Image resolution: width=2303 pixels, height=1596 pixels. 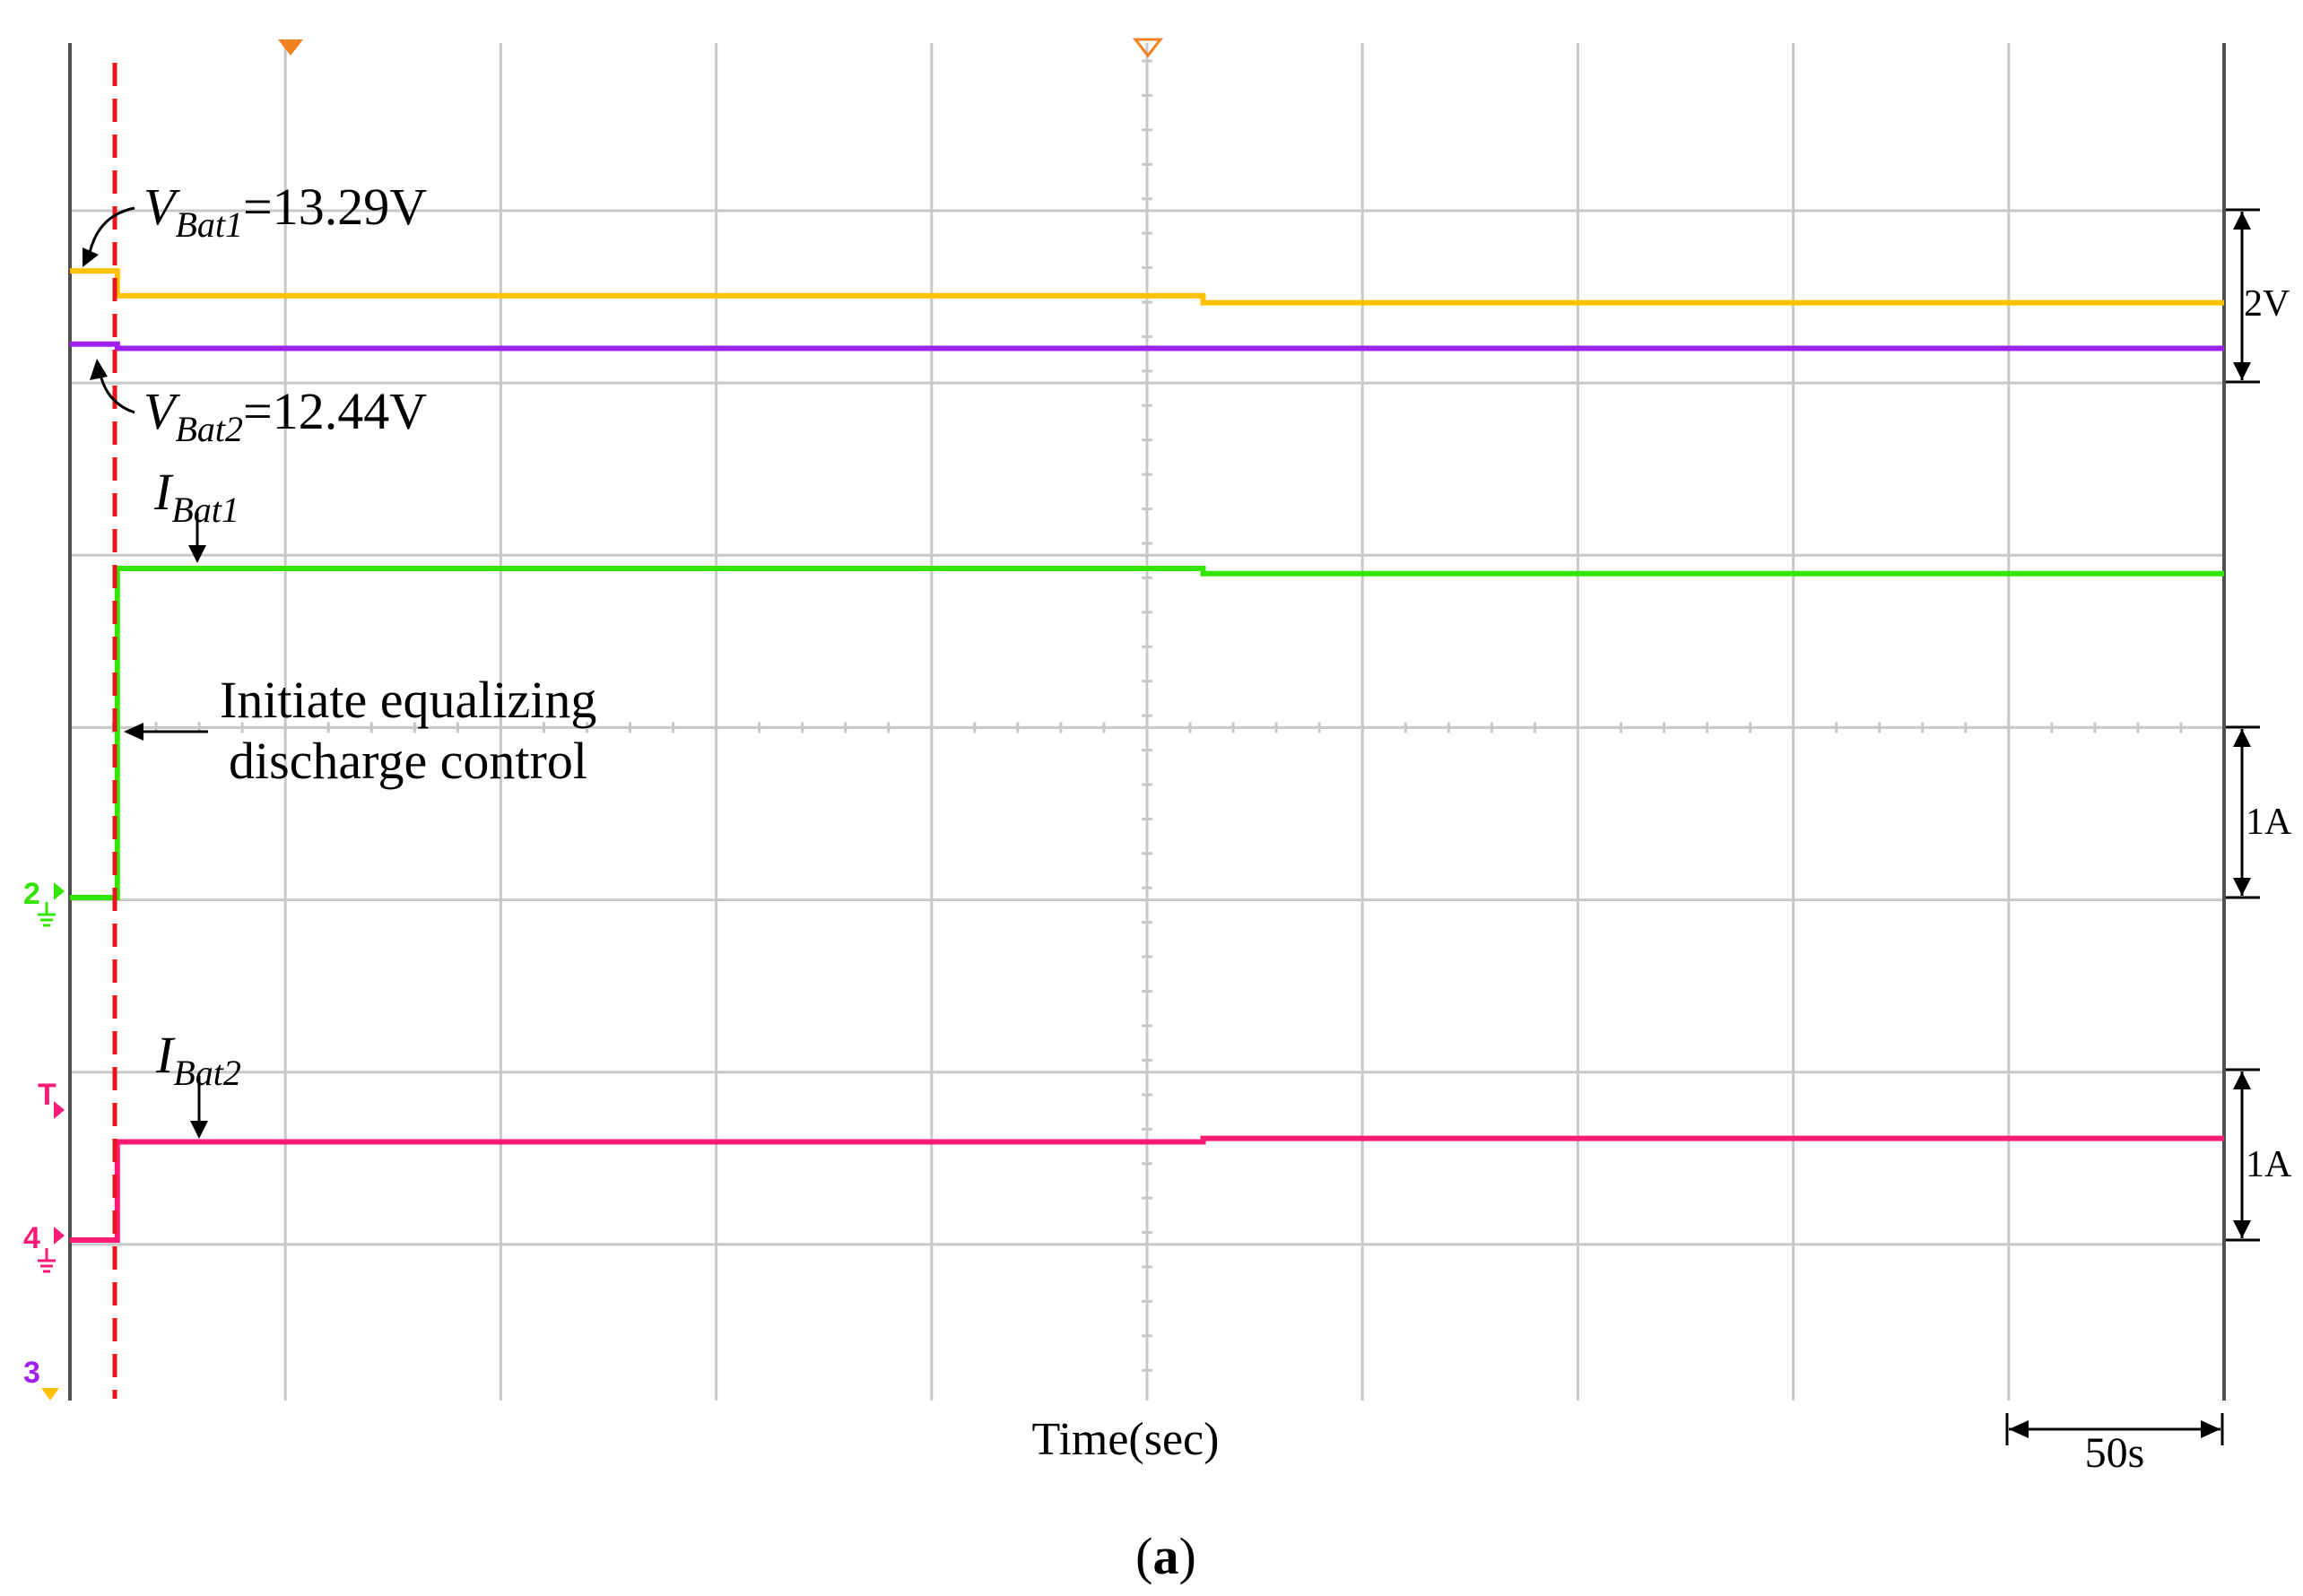 I want to click on current1-scale-bar: 1A, so click(x=2259, y=812).